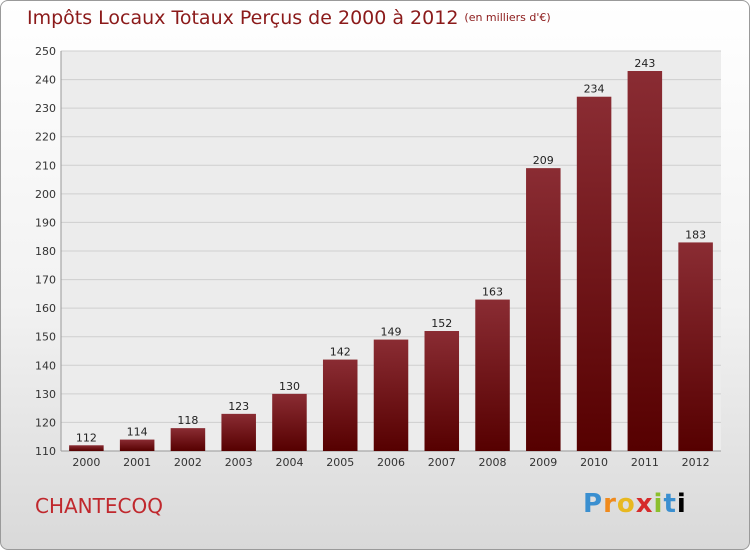 This screenshot has width=750, height=550. What do you see at coordinates (45, 451) in the screenshot?
I see `y-tick-label: 110` at bounding box center [45, 451].